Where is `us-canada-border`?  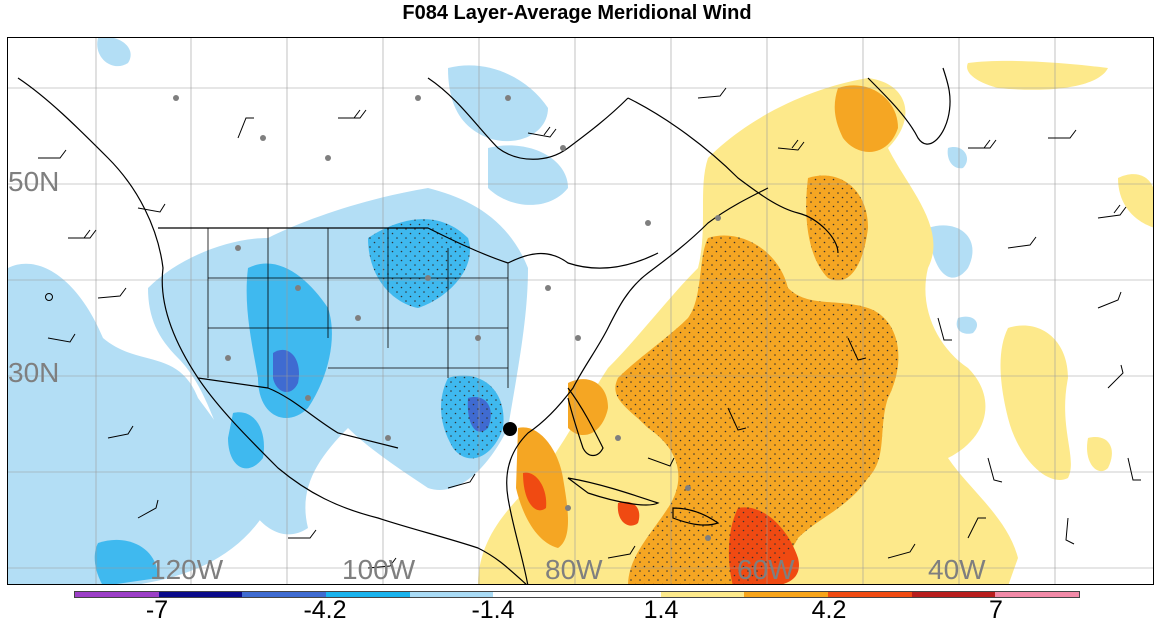 us-canada-border is located at coordinates (408, 248).